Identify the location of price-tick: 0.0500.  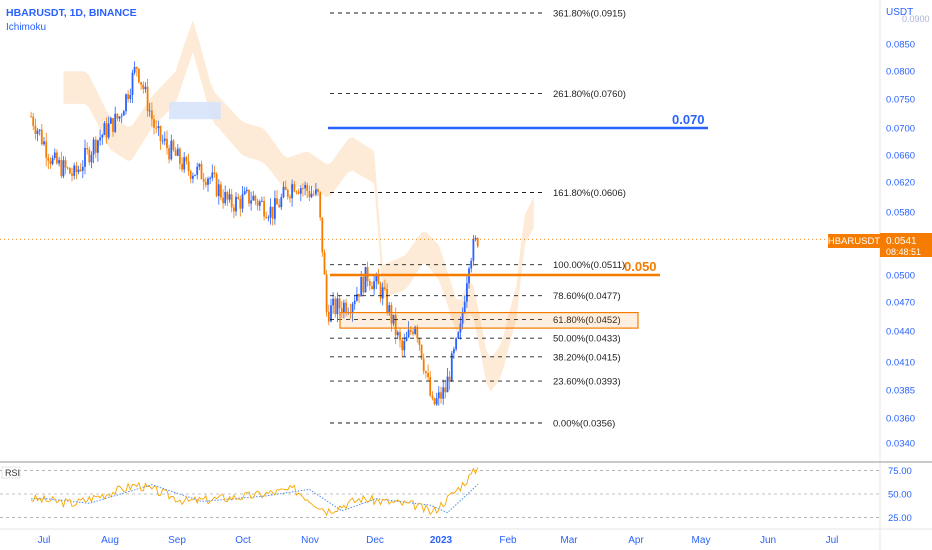
(900, 276).